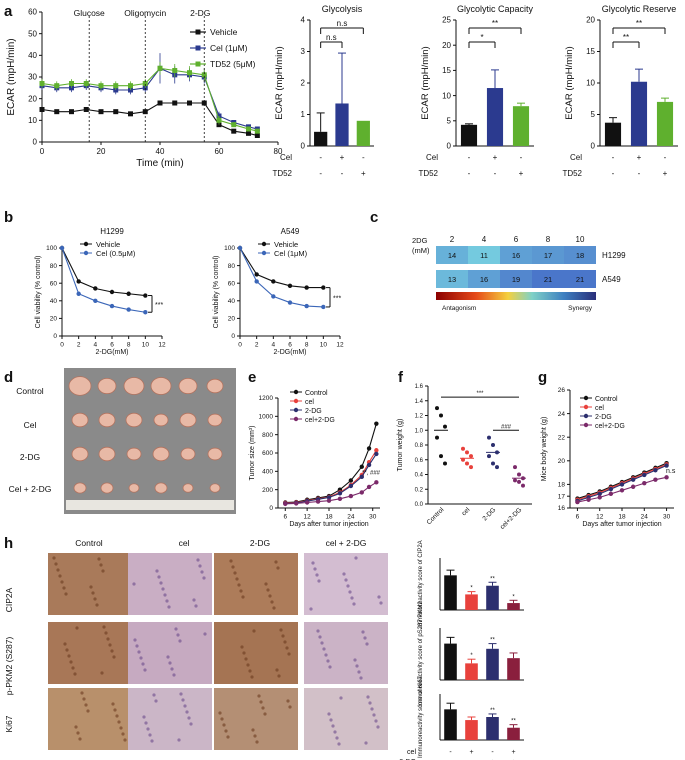 This screenshot has width=685, height=760. What do you see at coordinates (495, 9) in the screenshot?
I see `chart-title: Glycolytic Capacity` at bounding box center [495, 9].